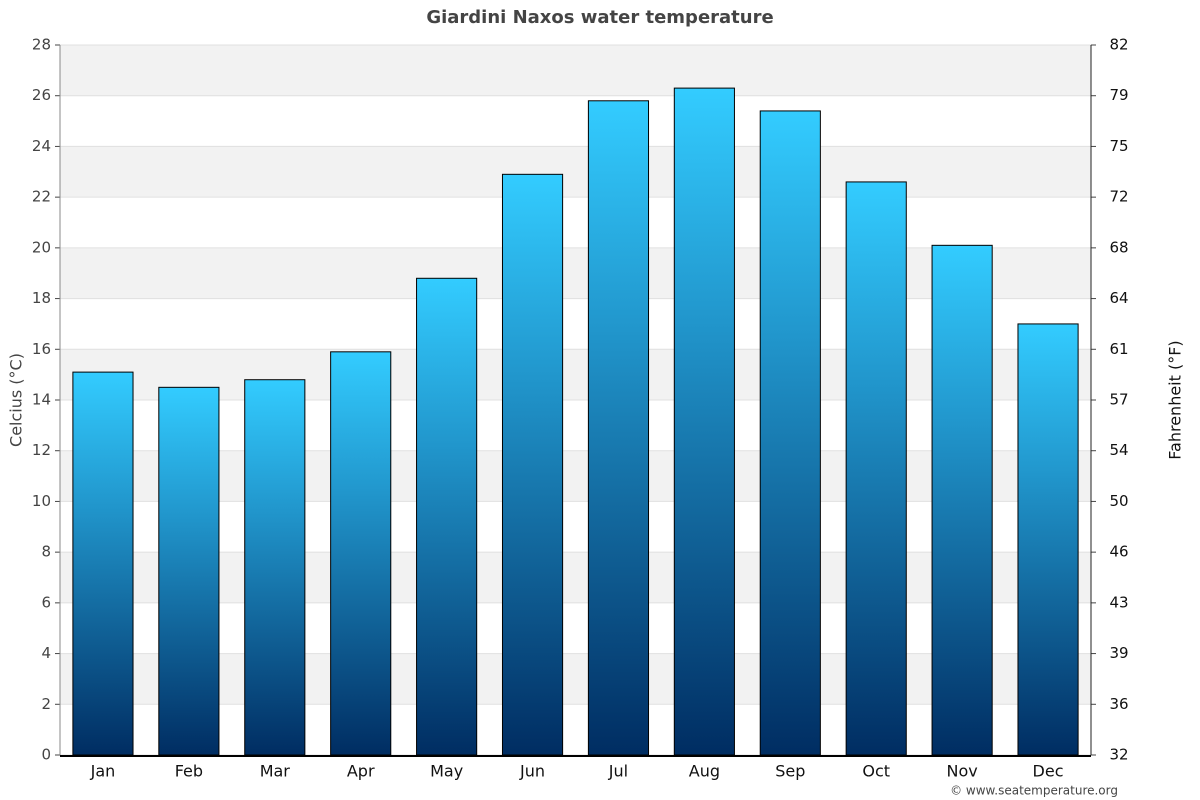 This screenshot has height=800, width=1200. What do you see at coordinates (46, 552) in the screenshot?
I see `y-tick-label: 8` at bounding box center [46, 552].